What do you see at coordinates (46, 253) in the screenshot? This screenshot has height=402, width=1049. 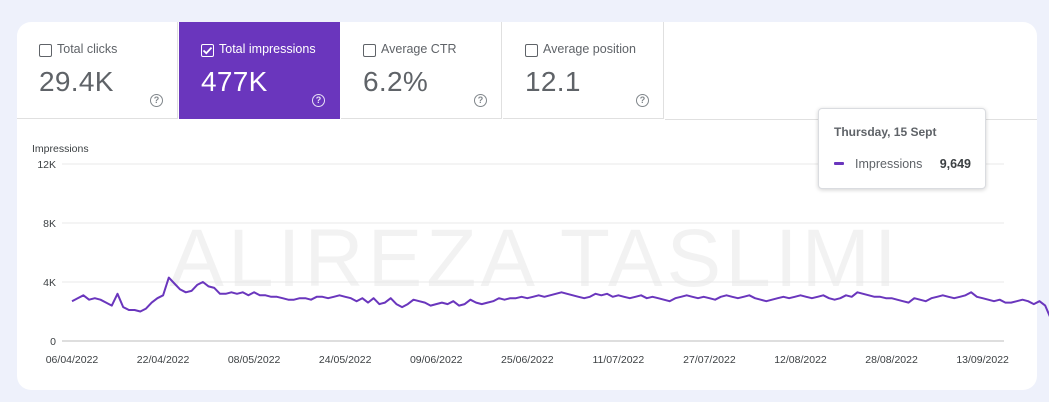 I see `y-axis: 0 4K 8K 12K` at bounding box center [46, 253].